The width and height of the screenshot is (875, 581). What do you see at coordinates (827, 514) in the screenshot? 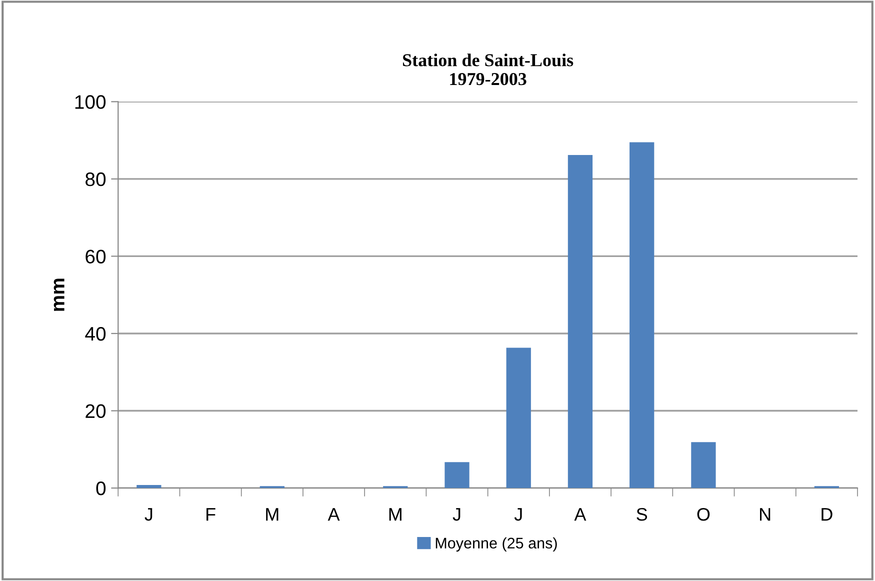
I see `x-tick-label: D` at bounding box center [827, 514].